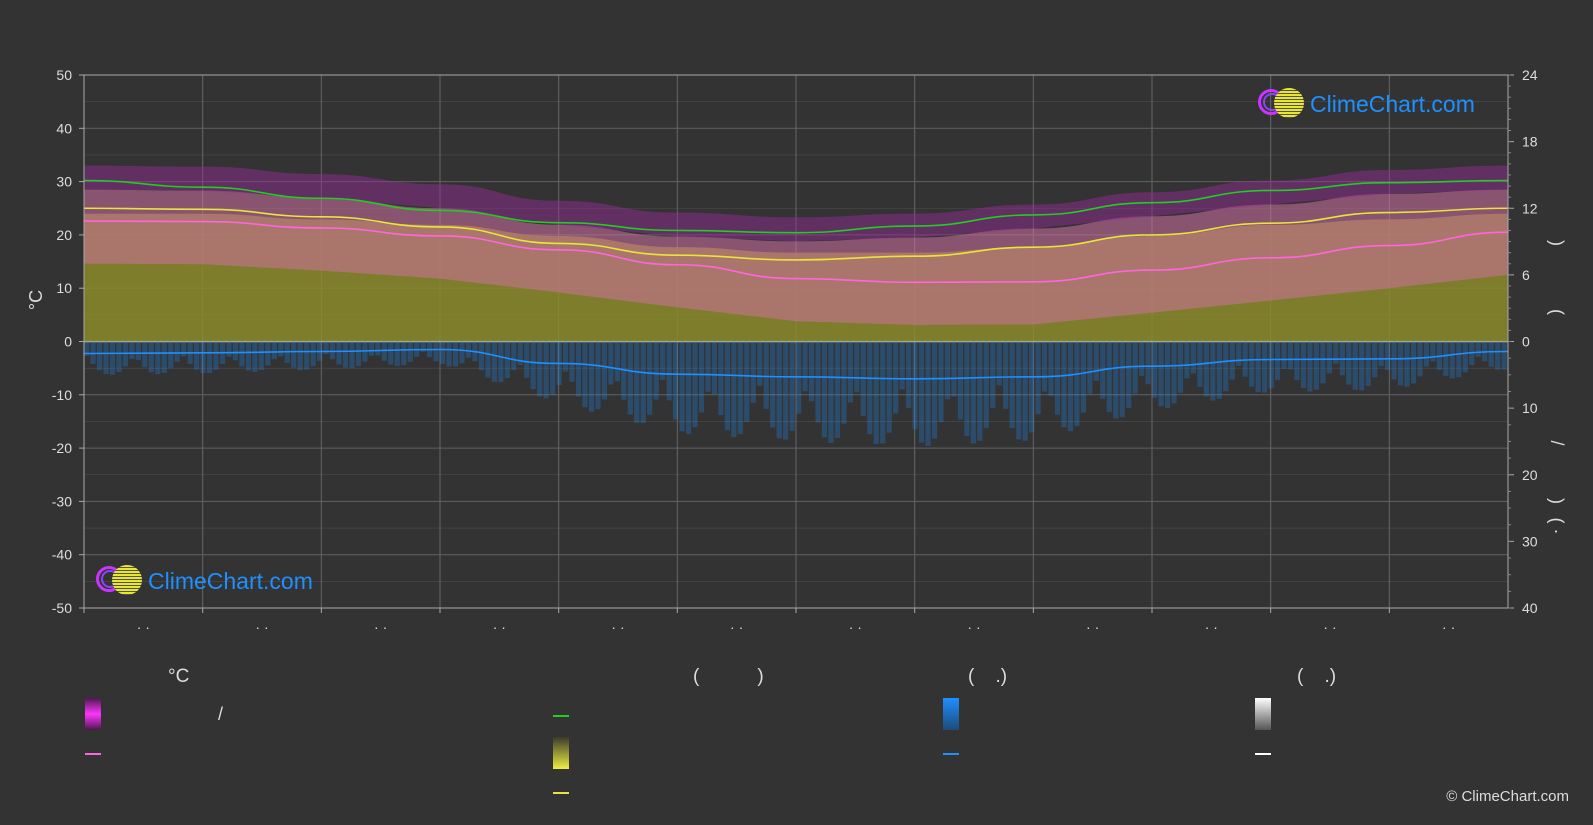 The width and height of the screenshot is (1593, 825). Describe the element at coordinates (728, 676) in the screenshot. I see `legend-header-sun: ( )` at that location.